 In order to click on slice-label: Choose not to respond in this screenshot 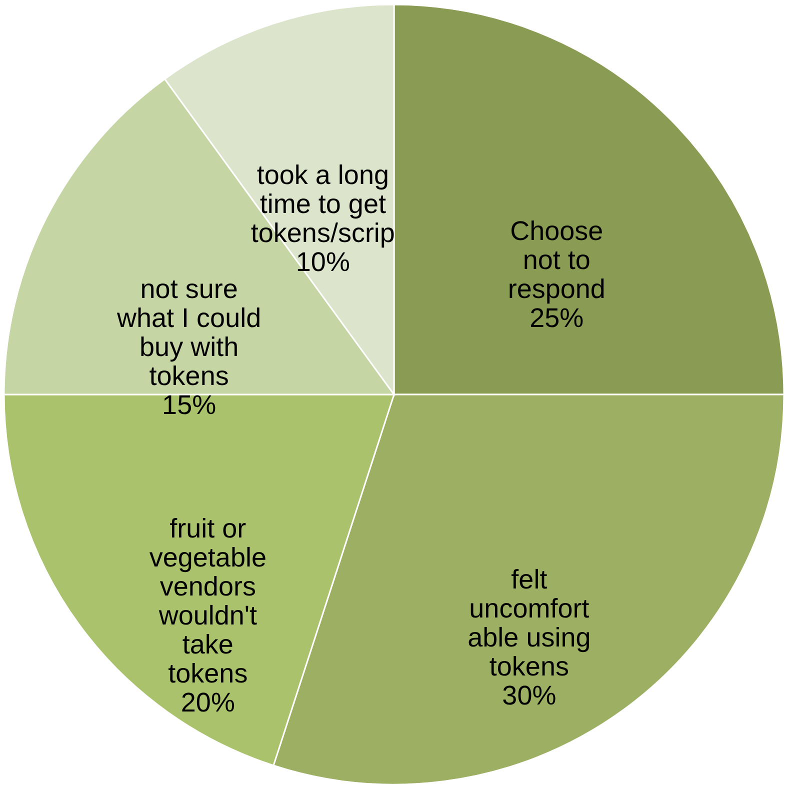, I will do `click(557, 260)`.